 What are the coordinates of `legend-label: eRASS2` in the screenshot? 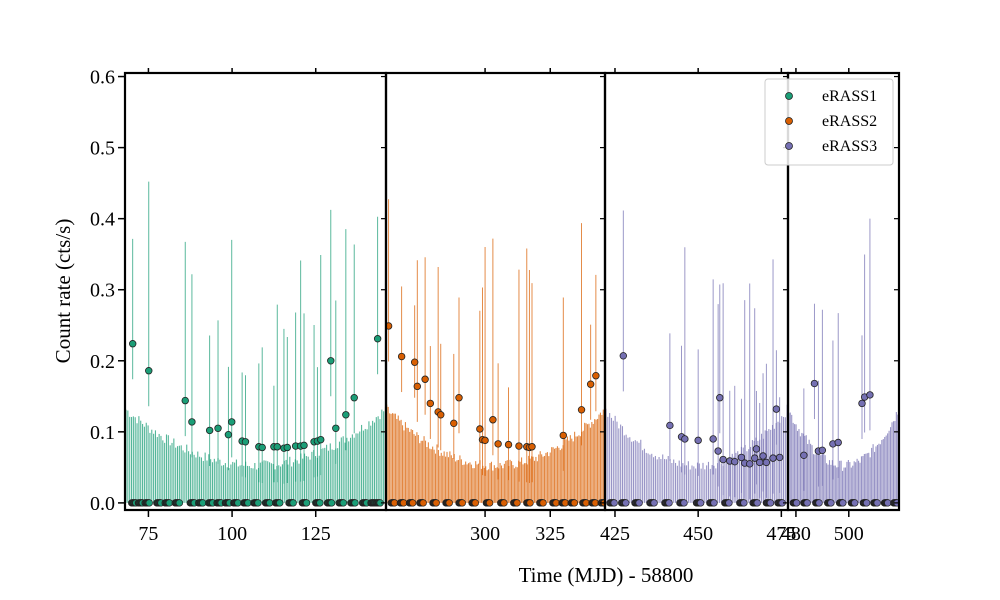 It's located at (849, 121).